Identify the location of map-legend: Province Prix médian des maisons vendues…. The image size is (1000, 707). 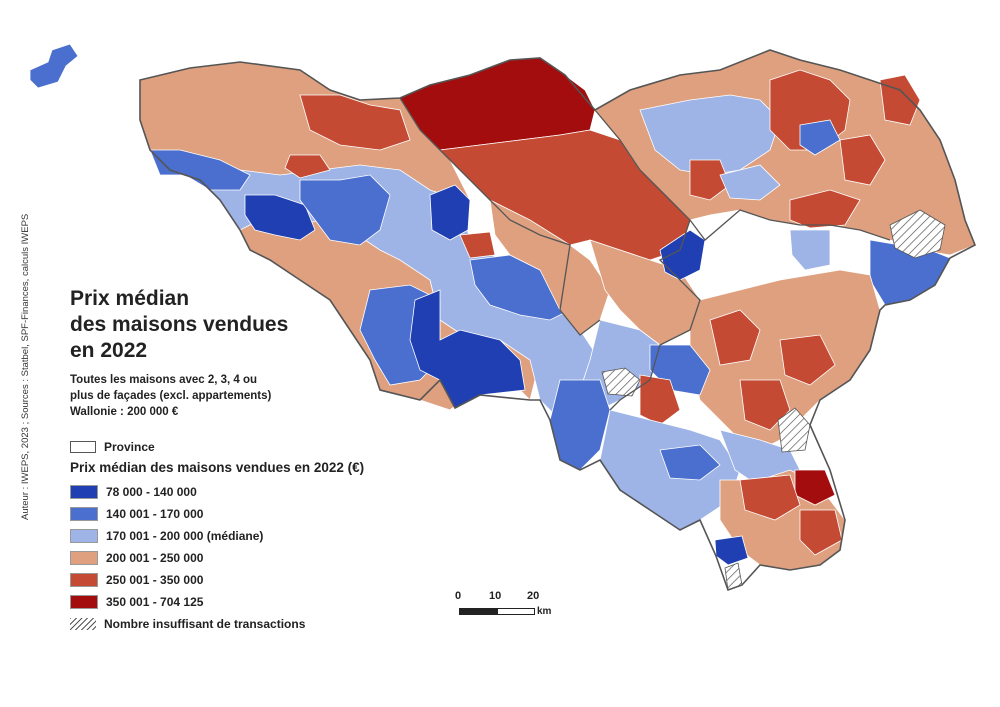
(235, 535).